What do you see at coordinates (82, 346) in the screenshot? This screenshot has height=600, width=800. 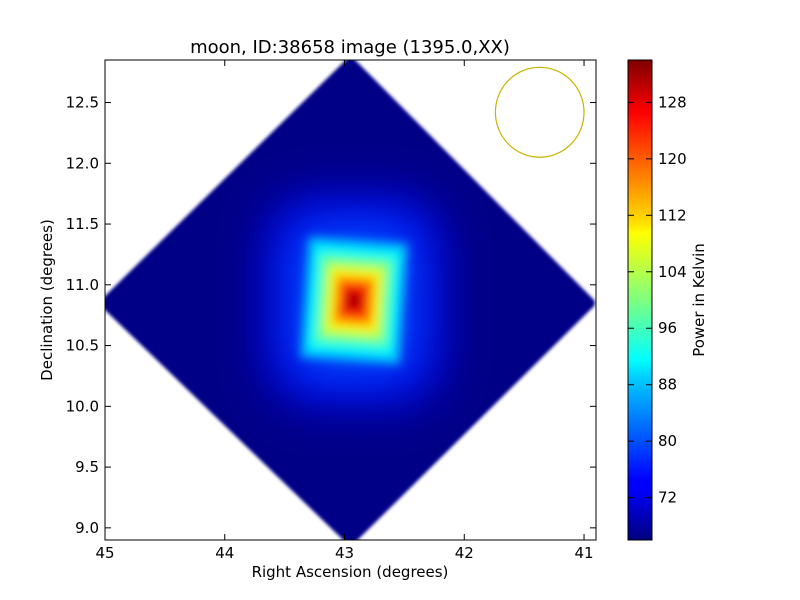 I see `y-tick-label: 10.5` at bounding box center [82, 346].